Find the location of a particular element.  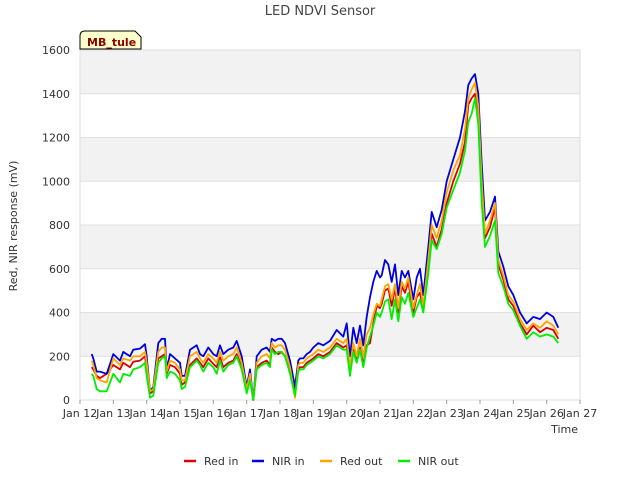

site-tag-label: MB_tule is located at coordinates (110, 40).